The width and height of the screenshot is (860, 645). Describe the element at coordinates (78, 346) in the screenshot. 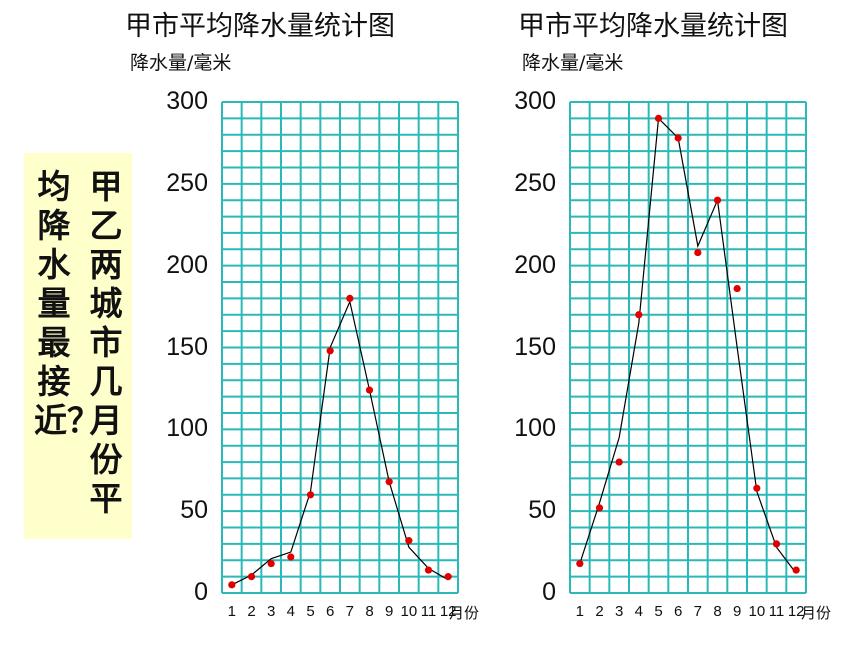

I see `question-box: 甲乙两城市几月份平 均降水量最接近？` at that location.